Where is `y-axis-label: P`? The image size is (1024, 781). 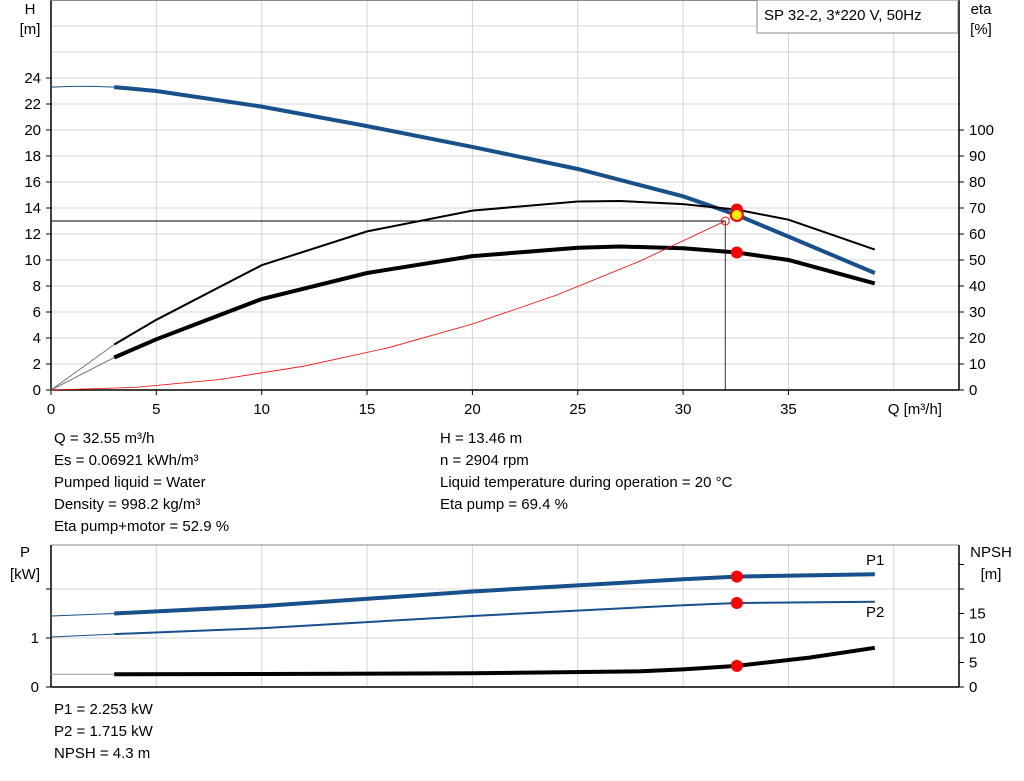 y-axis-label: P is located at coordinates (25, 552).